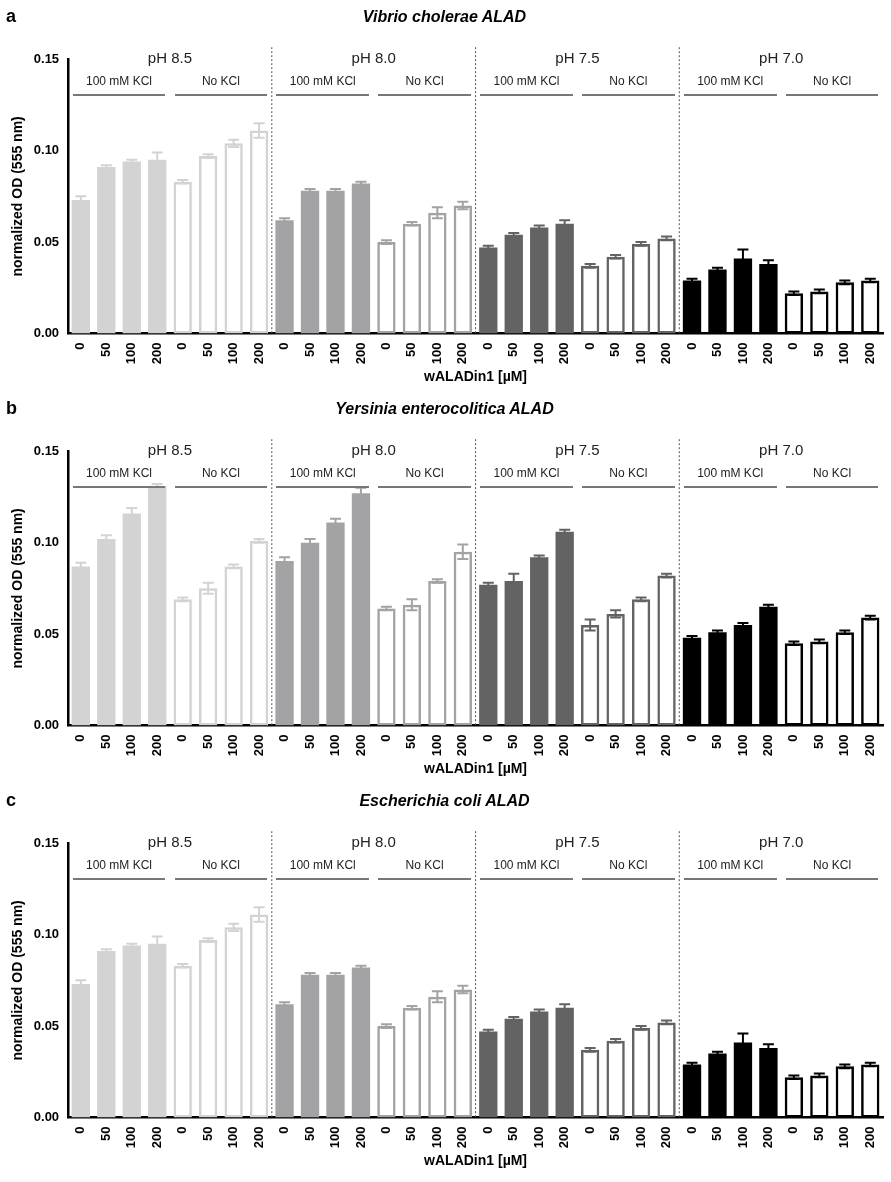 Image resolution: width=891 pixels, height=1182 pixels. Describe the element at coordinates (11, 408) in the screenshot. I see `text: b` at that location.